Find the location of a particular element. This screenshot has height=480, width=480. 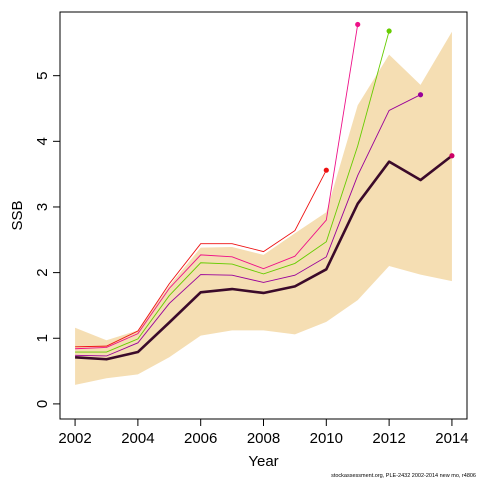

y-tick-label: 1 is located at coordinates (42, 338).